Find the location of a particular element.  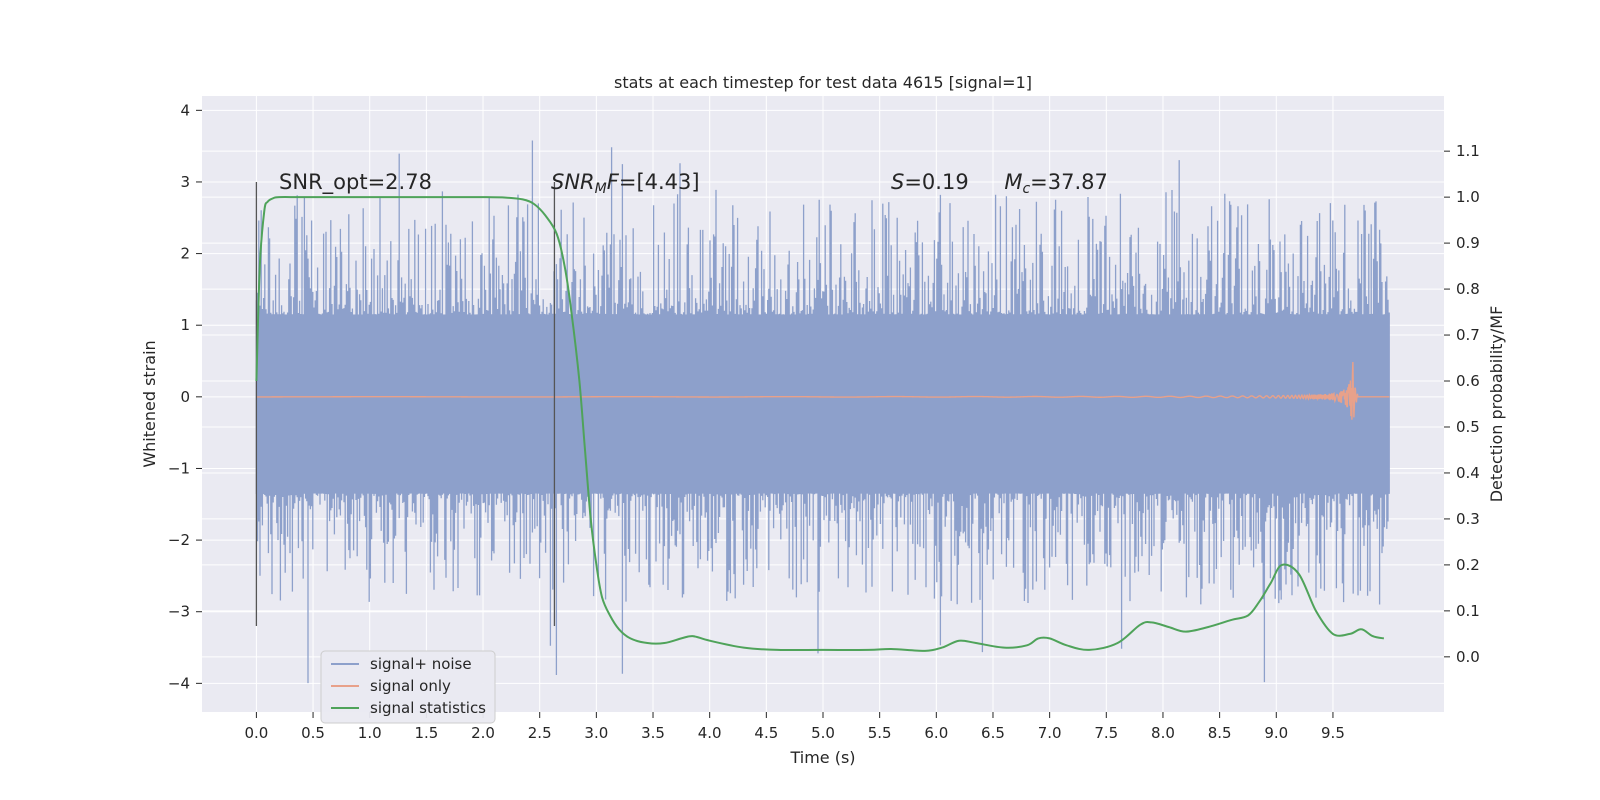

y-tick-label: −3 is located at coordinates (179, 612).